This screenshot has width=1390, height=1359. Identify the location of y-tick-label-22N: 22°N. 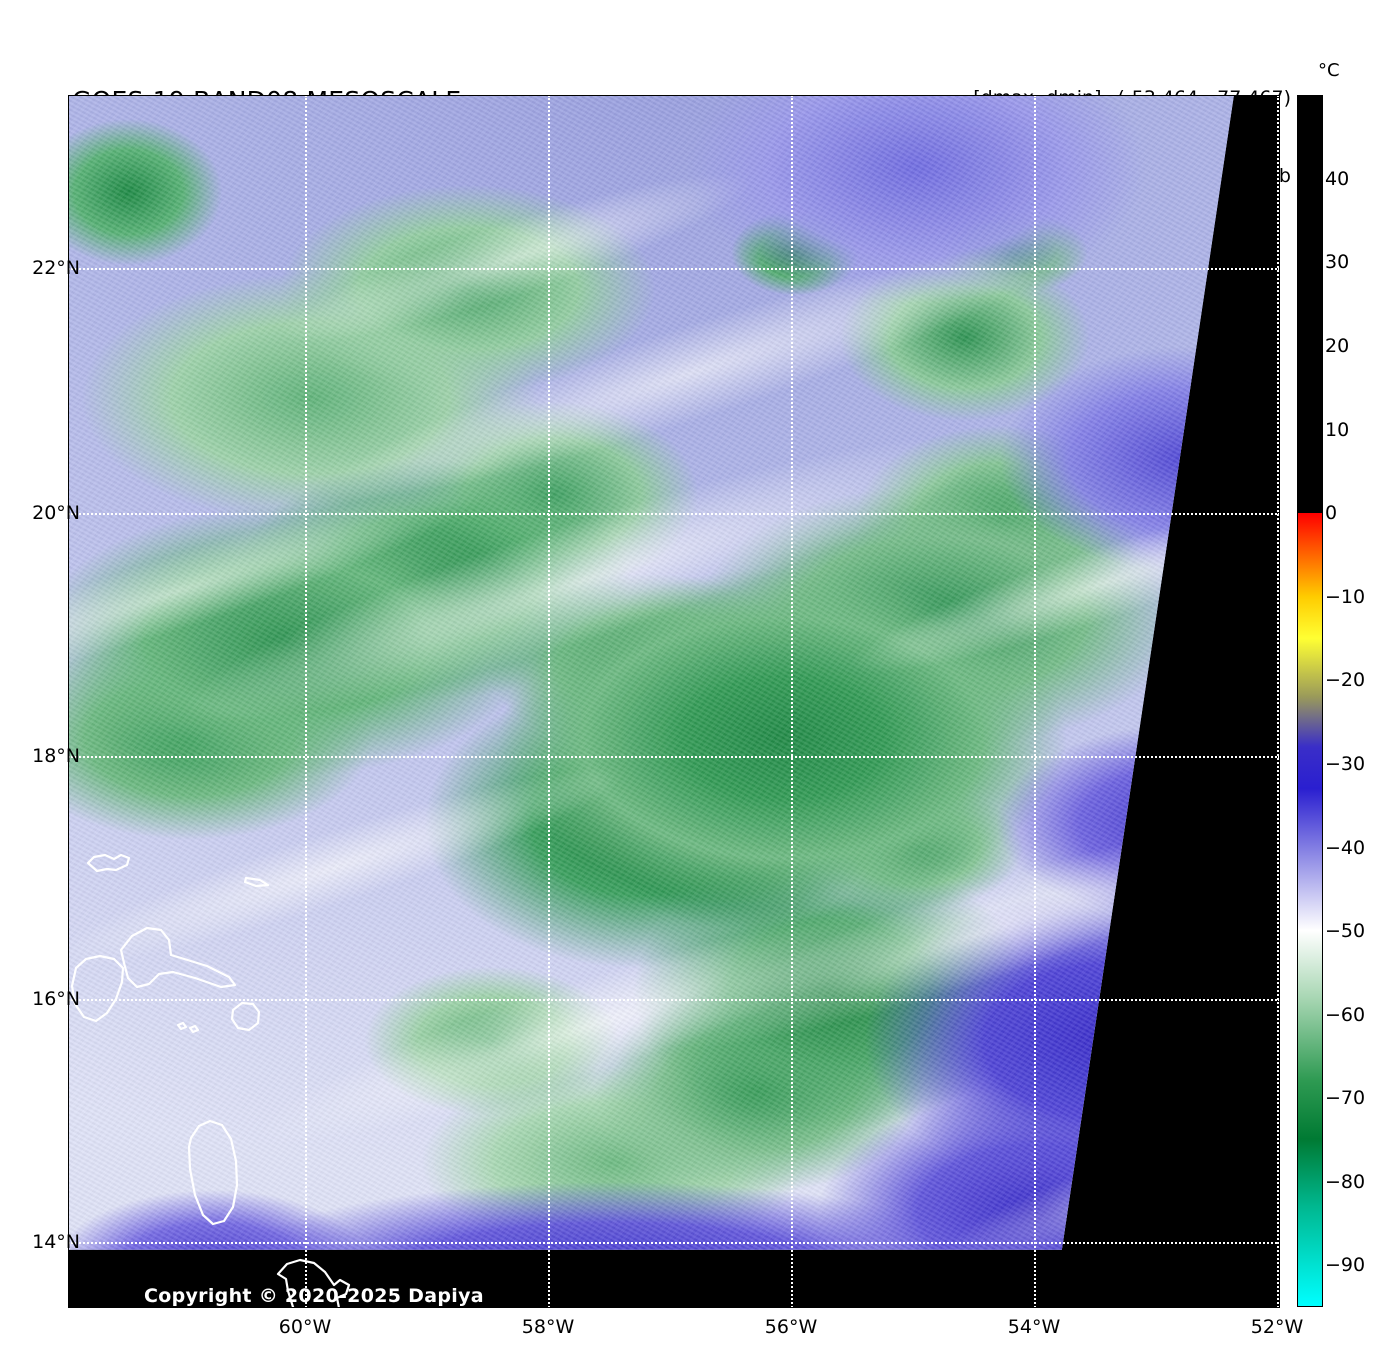
(56, 268).